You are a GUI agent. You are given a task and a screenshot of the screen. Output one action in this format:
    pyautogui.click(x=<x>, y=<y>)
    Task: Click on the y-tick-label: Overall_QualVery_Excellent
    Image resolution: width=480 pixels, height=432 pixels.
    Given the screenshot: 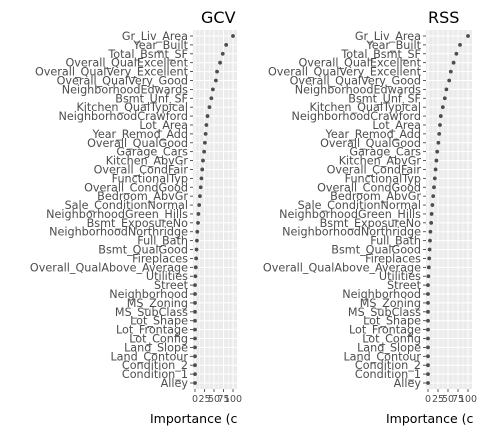 What is the action you would take?
    pyautogui.click(x=345, y=72)
    